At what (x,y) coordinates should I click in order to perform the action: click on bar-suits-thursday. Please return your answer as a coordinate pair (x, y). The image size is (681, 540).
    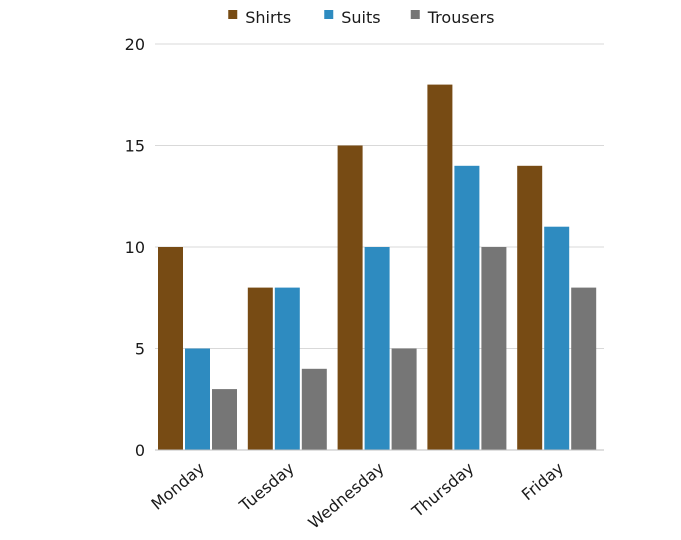
    Looking at the image, I should click on (467, 308).